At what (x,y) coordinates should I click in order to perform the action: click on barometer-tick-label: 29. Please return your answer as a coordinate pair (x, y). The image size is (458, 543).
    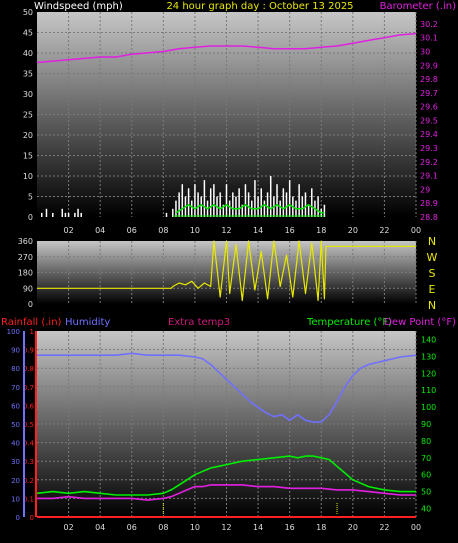
    Looking at the image, I should click on (425, 189).